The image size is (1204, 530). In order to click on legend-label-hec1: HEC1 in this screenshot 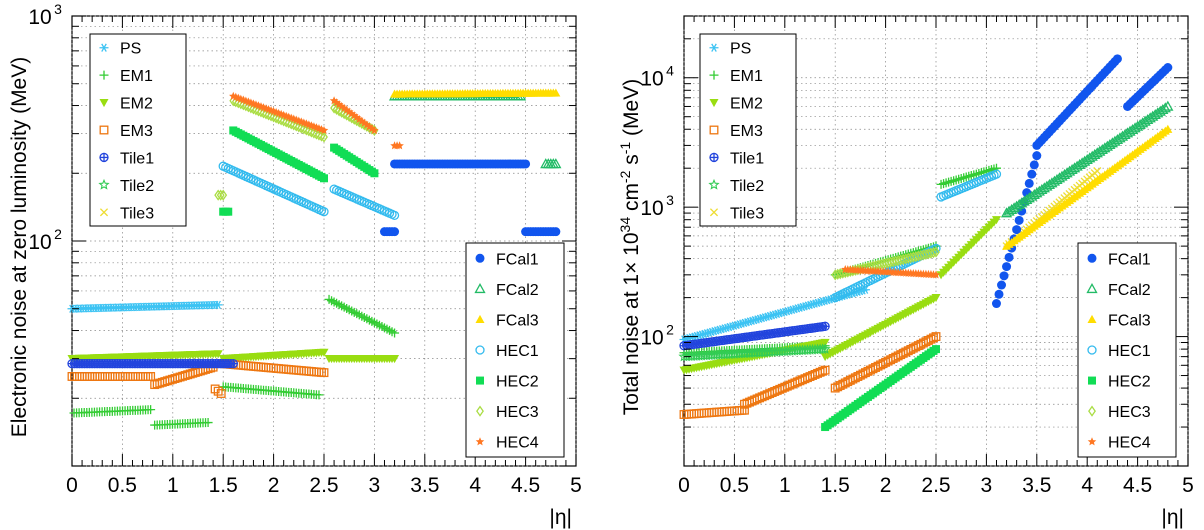, I will do `click(517, 351)`.